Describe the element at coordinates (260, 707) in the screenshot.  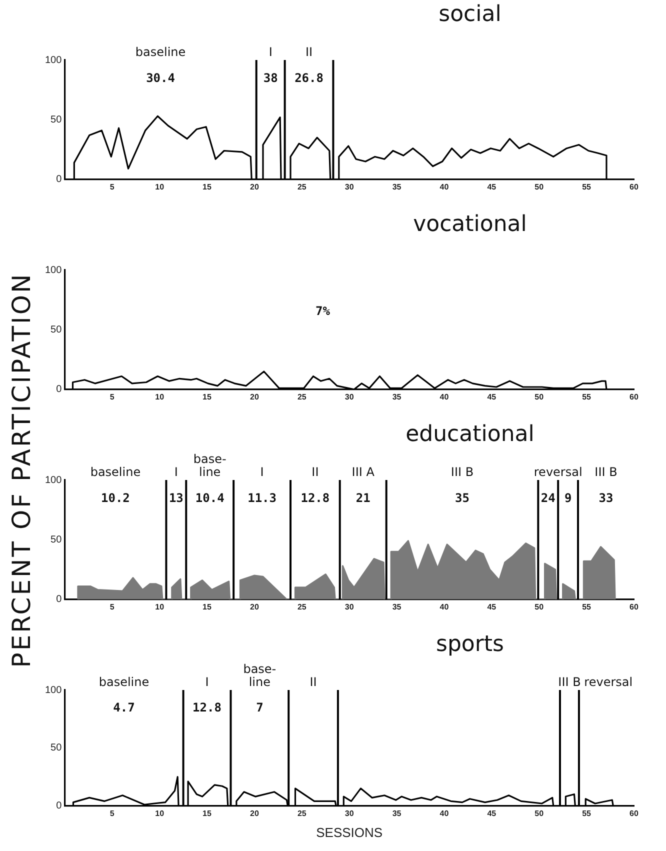
I see `annotation: 7` at that location.